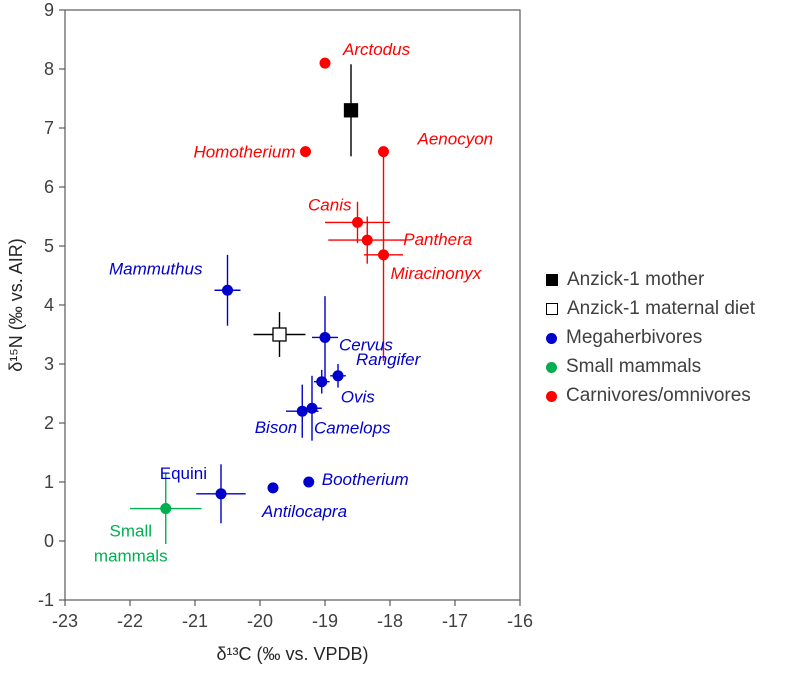 This screenshot has width=800, height=673. I want to click on legend-item-anzick-1-mother: Anzick-1 mother, so click(650, 280).